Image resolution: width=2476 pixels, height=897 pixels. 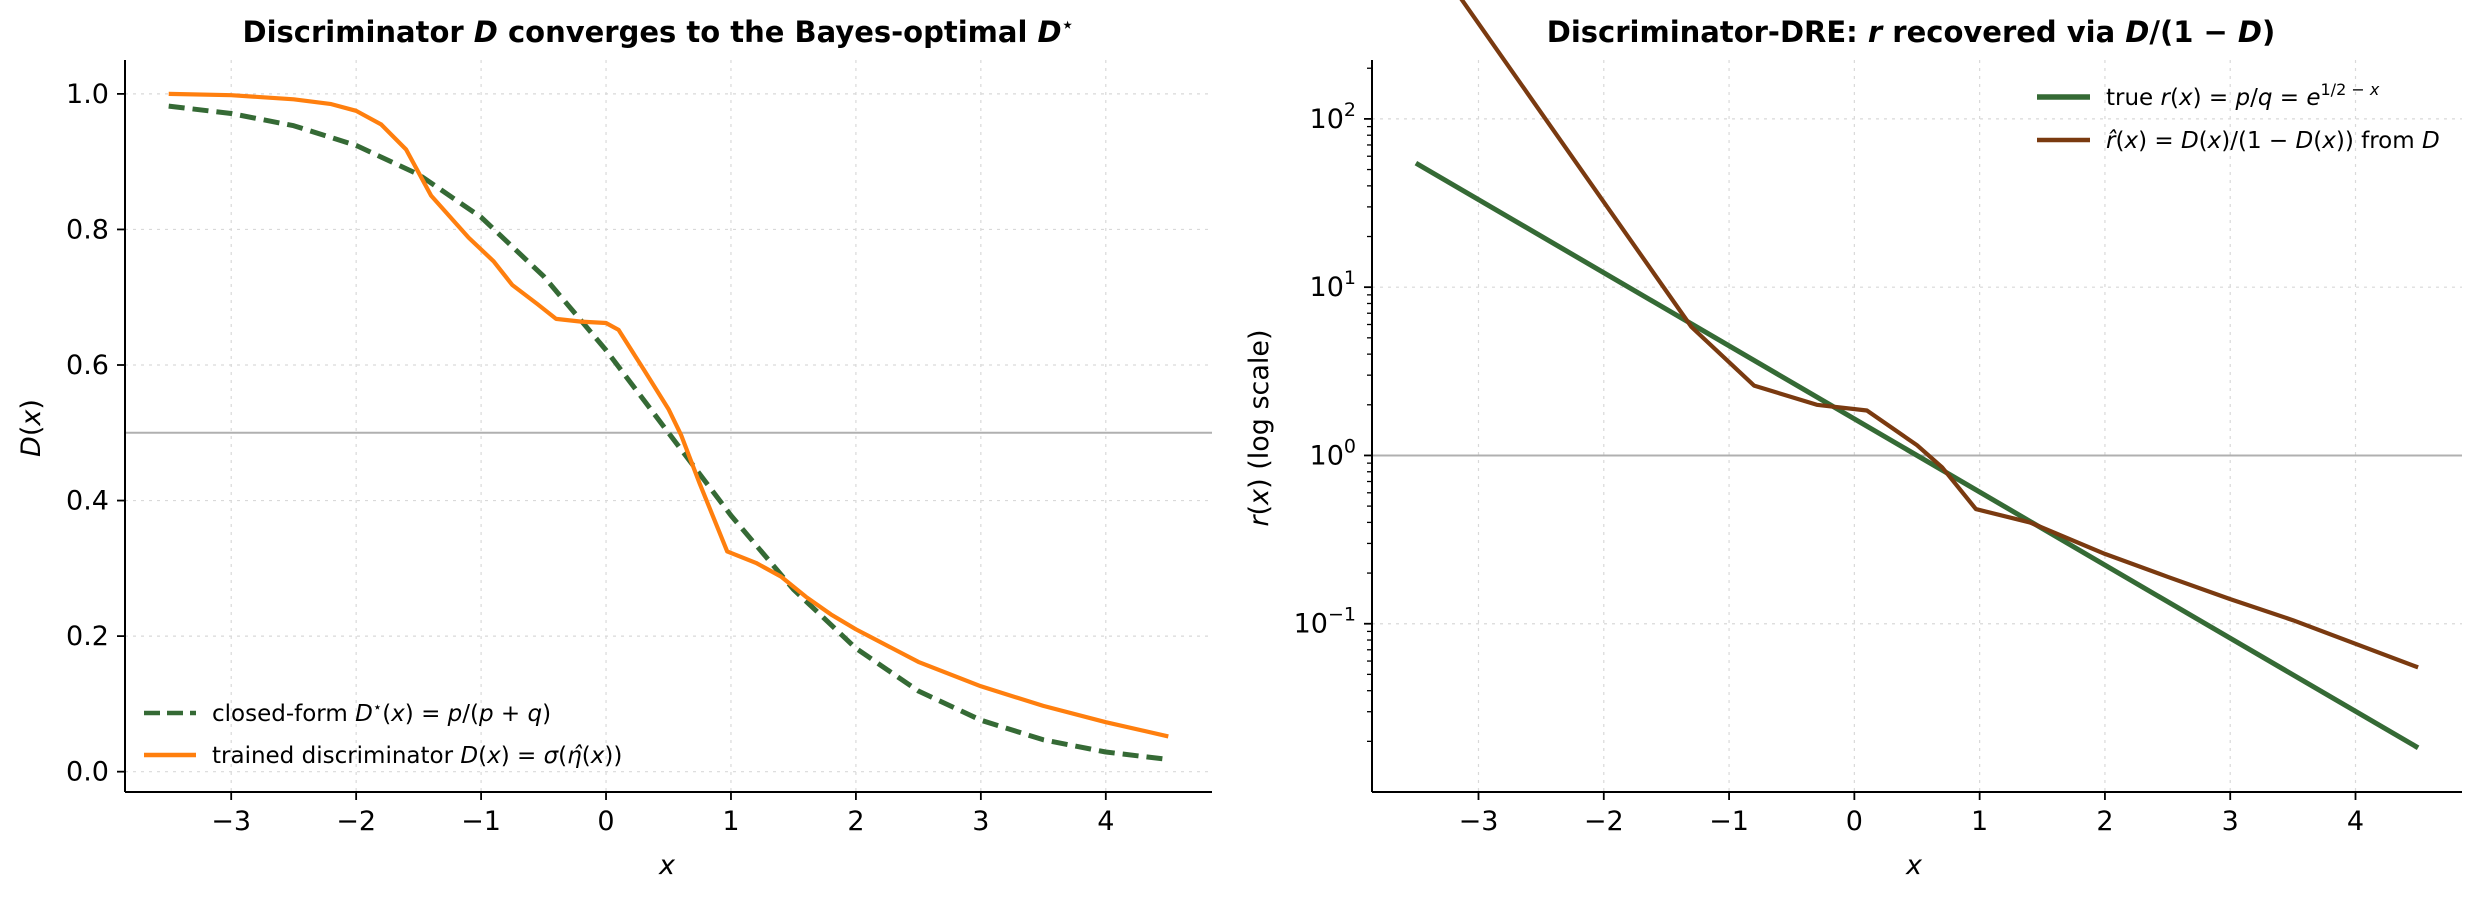 What do you see at coordinates (2104, 821) in the screenshot?
I see `right-x-tick-label-5: 2` at bounding box center [2104, 821].